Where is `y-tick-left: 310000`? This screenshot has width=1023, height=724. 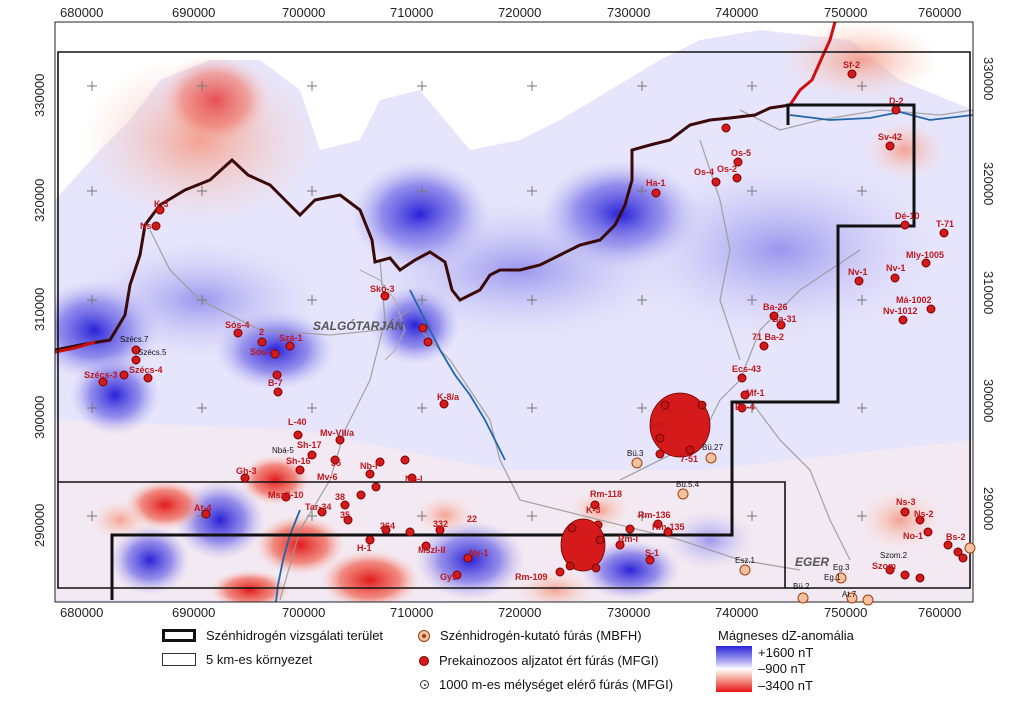
y-tick-left: 310000 is located at coordinates (39, 309).